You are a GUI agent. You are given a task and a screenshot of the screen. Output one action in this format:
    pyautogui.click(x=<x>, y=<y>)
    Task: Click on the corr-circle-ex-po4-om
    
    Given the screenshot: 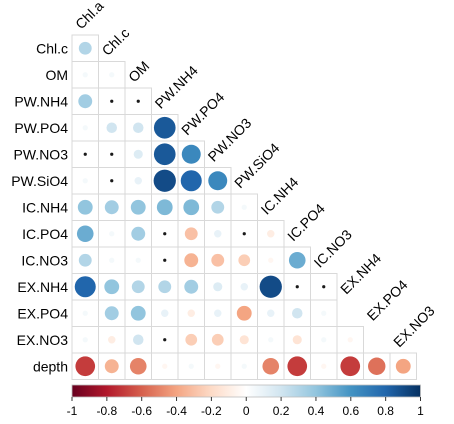 What is the action you would take?
    pyautogui.click(x=138, y=313)
    